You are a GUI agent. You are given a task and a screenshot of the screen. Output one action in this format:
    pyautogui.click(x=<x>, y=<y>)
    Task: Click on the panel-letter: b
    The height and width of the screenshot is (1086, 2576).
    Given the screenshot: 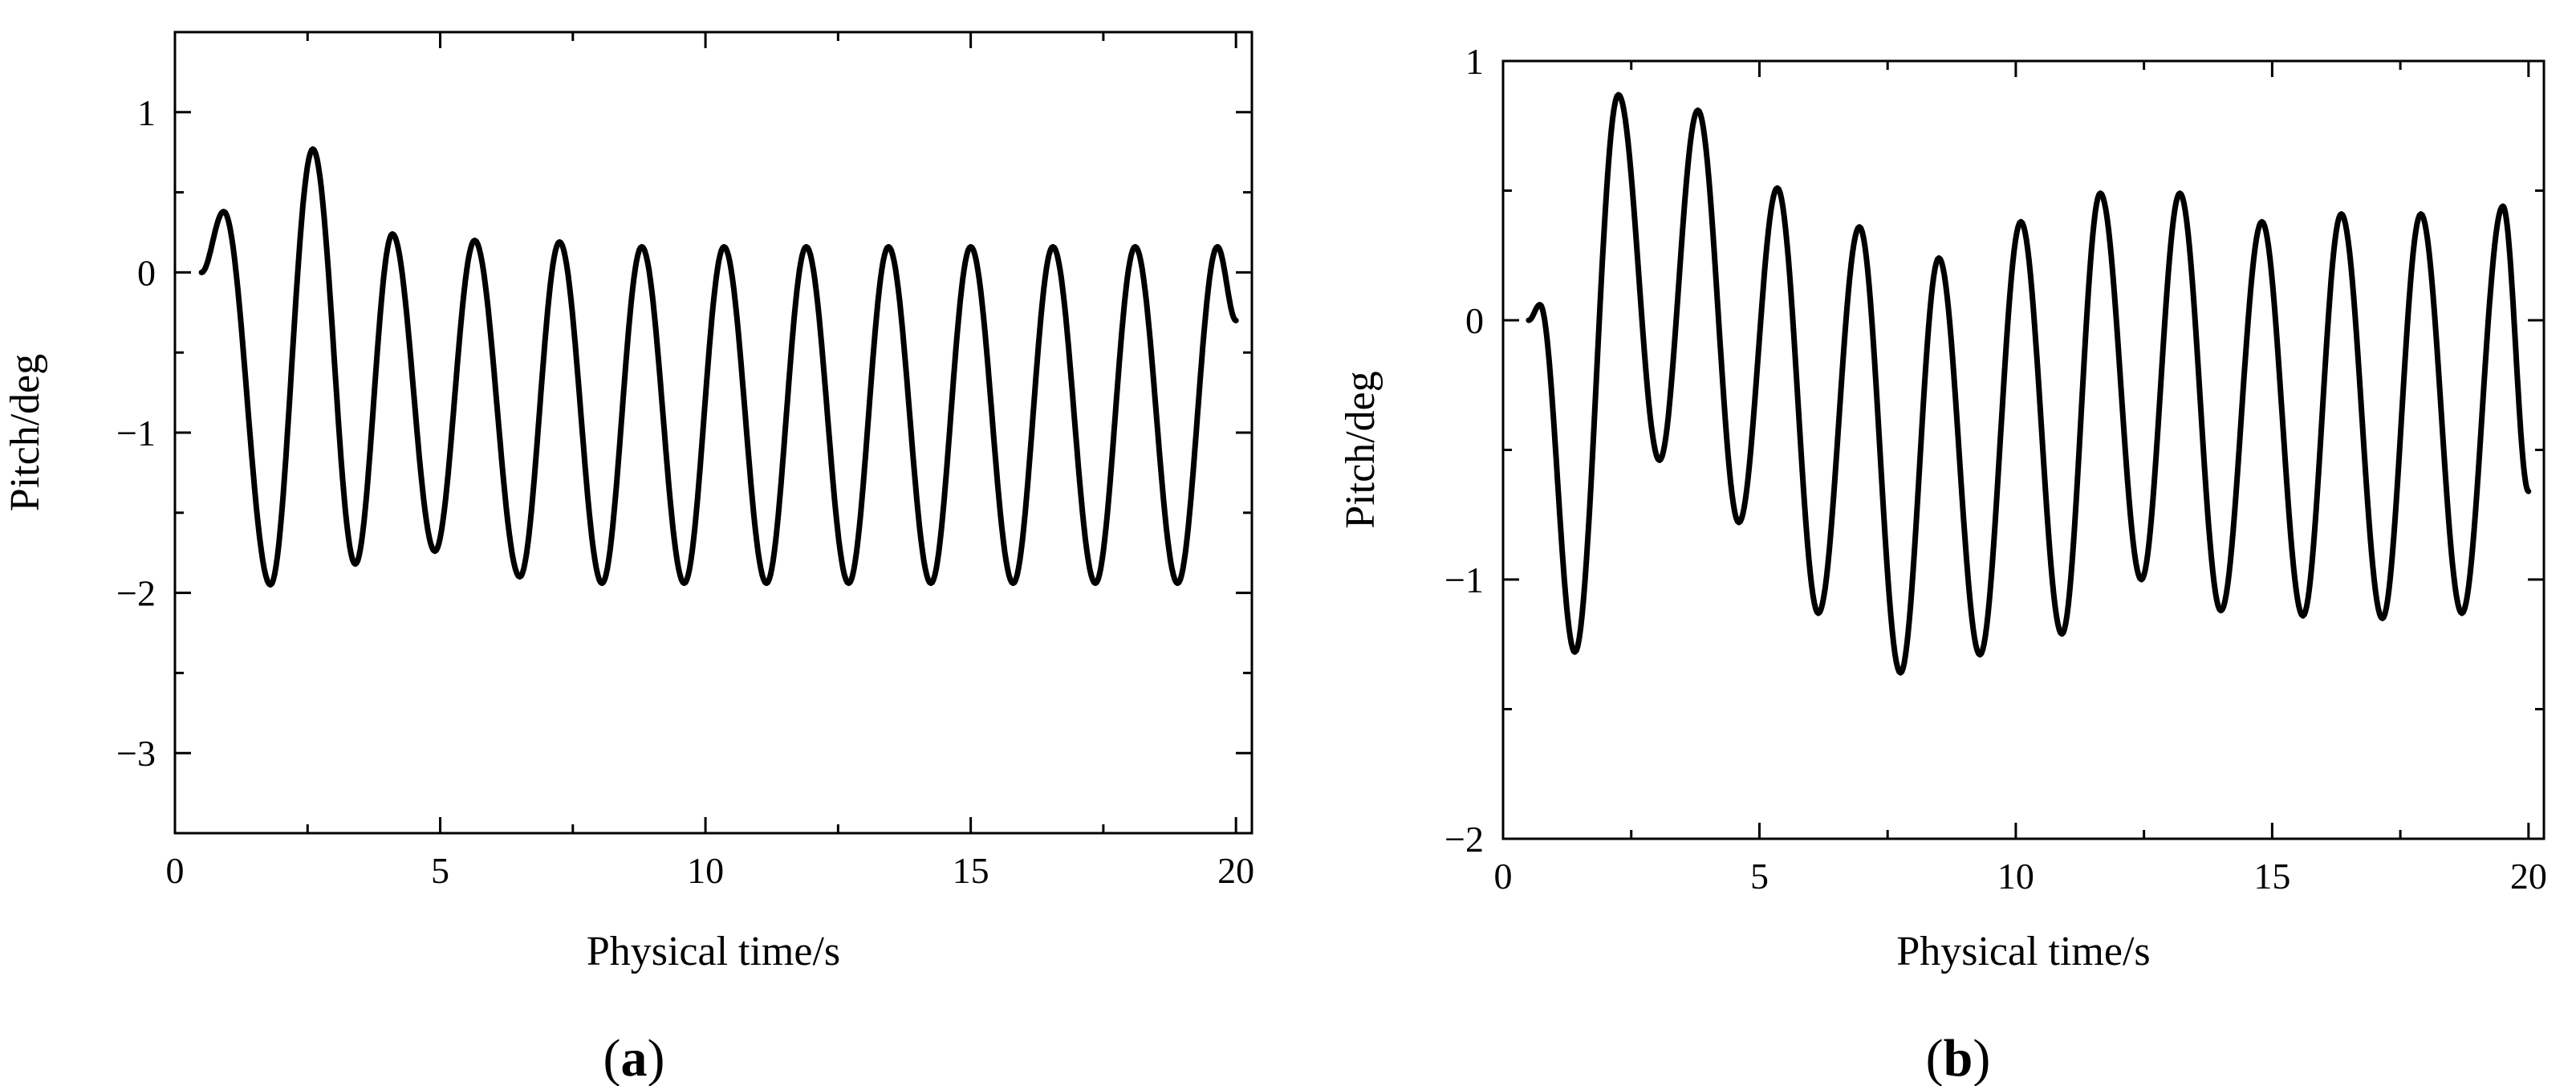 What is the action you would take?
    pyautogui.click(x=1959, y=1057)
    